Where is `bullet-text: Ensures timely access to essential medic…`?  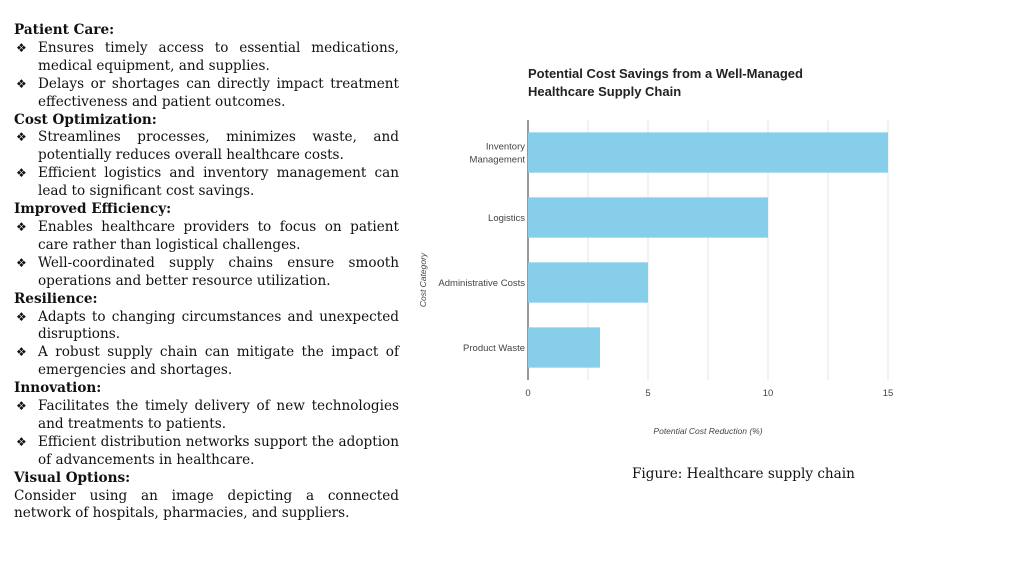
bullet-text: Ensures timely access to essential medic… is located at coordinates (218, 56).